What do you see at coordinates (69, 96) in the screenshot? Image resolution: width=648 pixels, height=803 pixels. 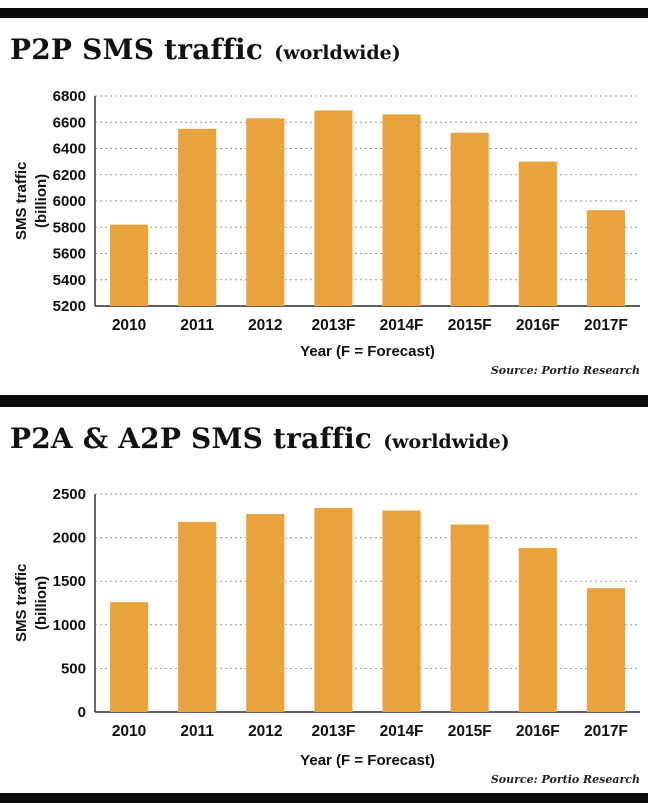 I see `y-tick-6800: 6800` at bounding box center [69, 96].